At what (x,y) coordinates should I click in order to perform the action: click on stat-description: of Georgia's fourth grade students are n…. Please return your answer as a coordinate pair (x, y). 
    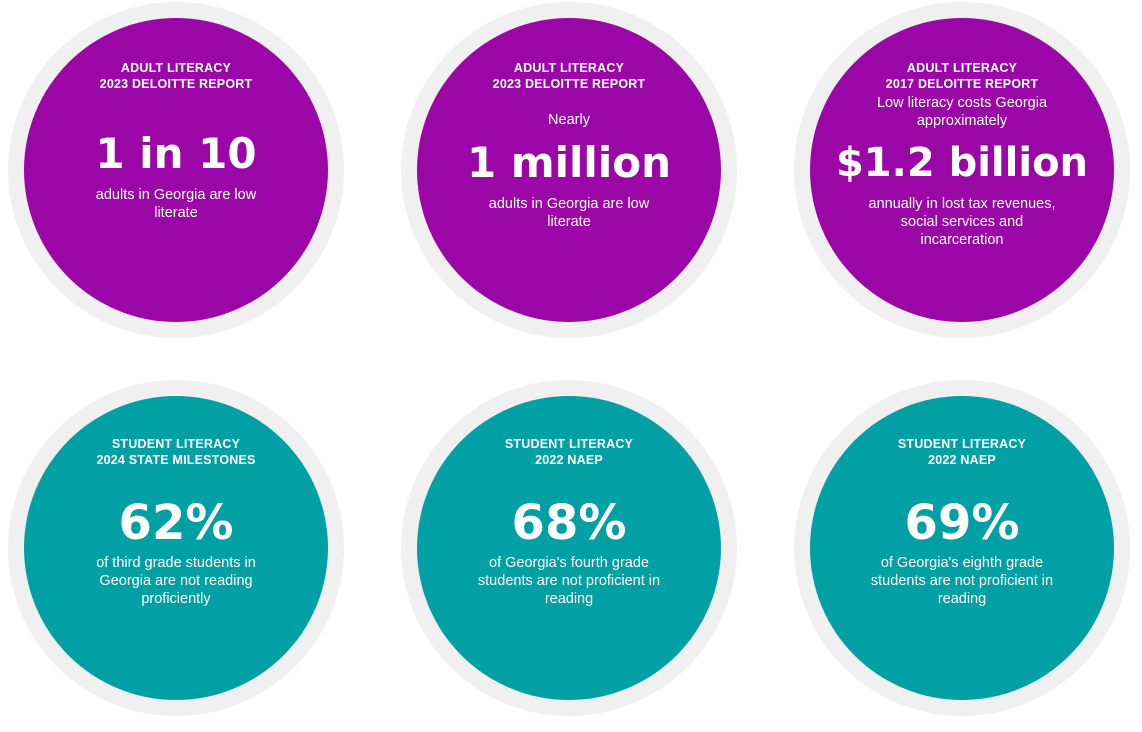
    Looking at the image, I should click on (569, 581).